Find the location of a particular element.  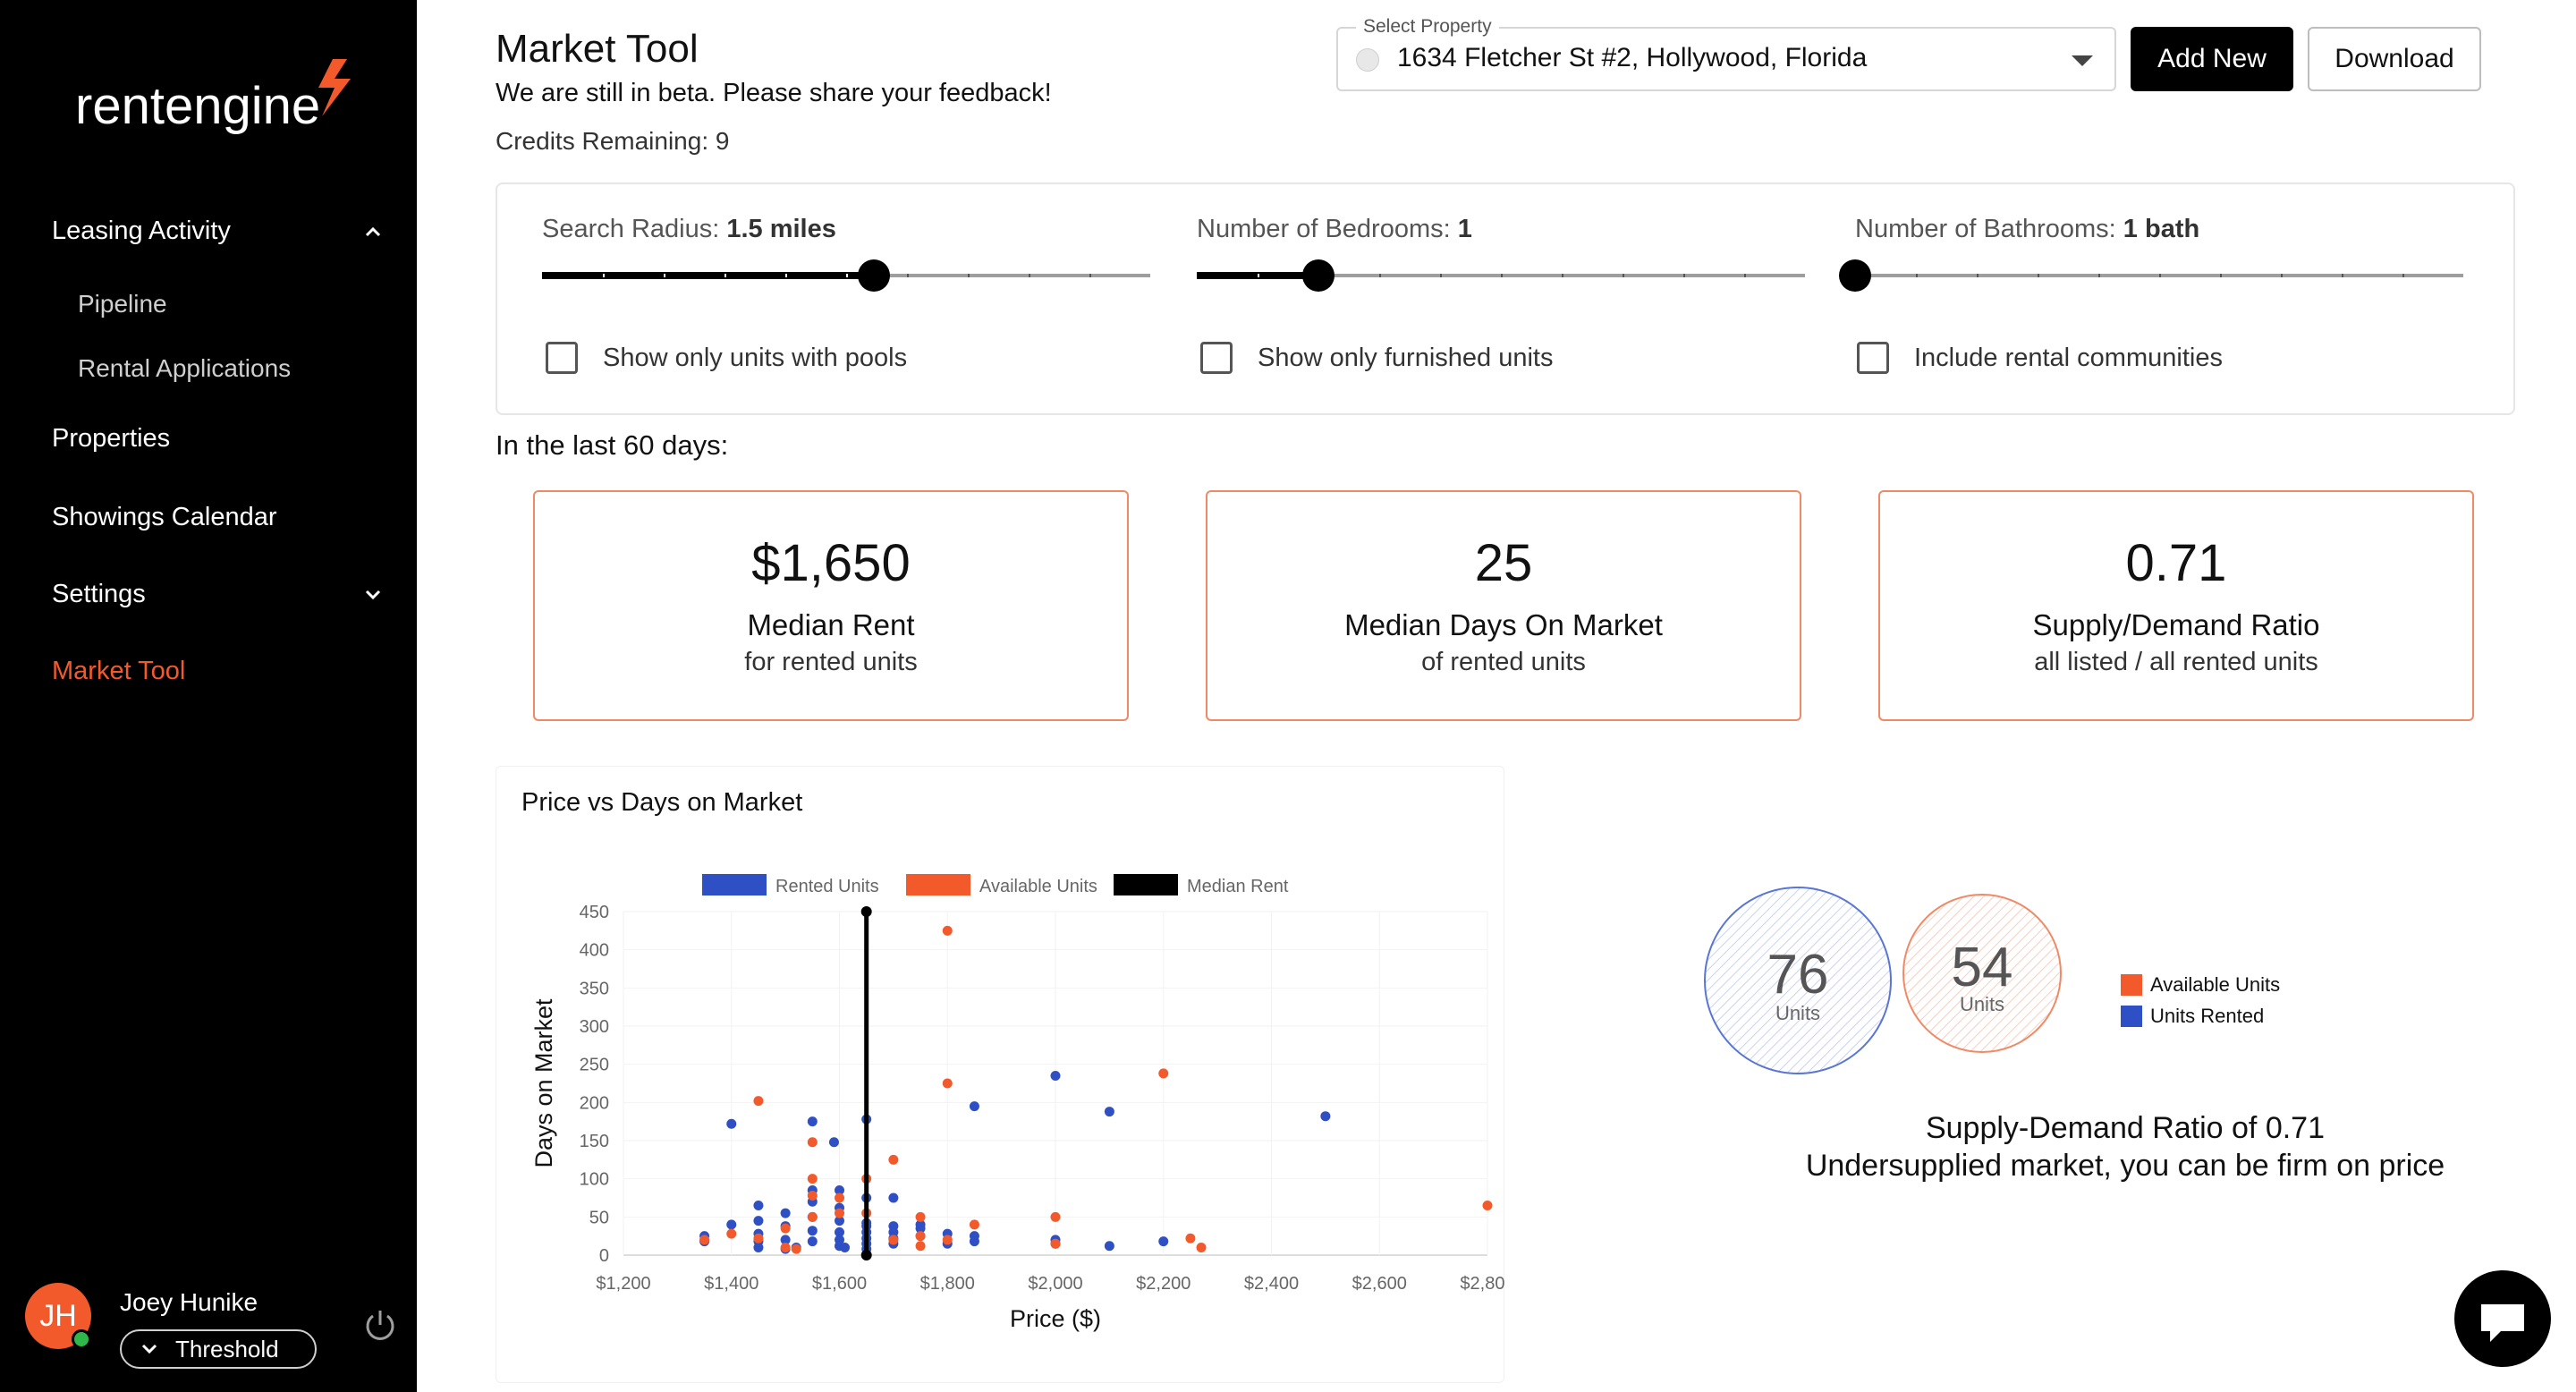

sidebar-item-label: Showings Calendar is located at coordinates (164, 517).